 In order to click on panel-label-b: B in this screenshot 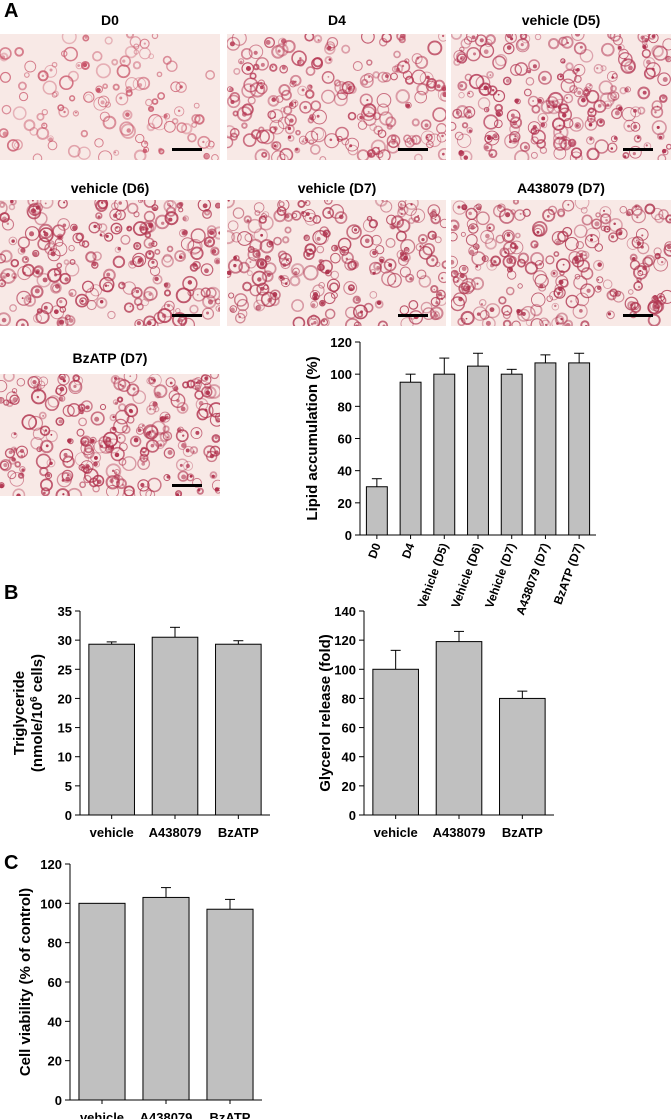, I will do `click(11, 593)`.